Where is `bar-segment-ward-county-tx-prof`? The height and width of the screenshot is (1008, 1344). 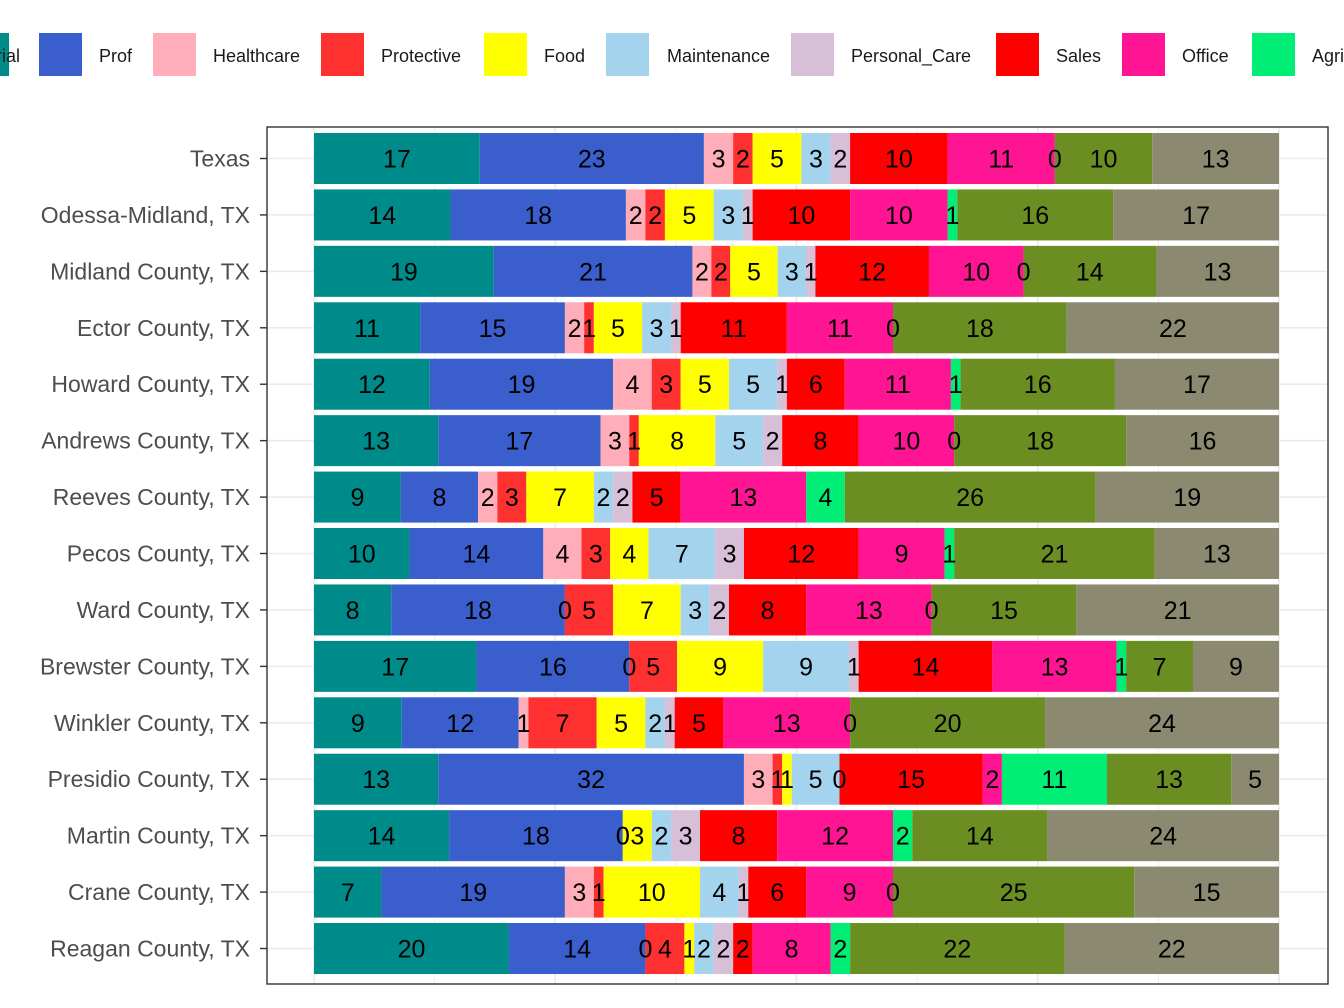 bar-segment-ward-county-tx-prof is located at coordinates (478, 610).